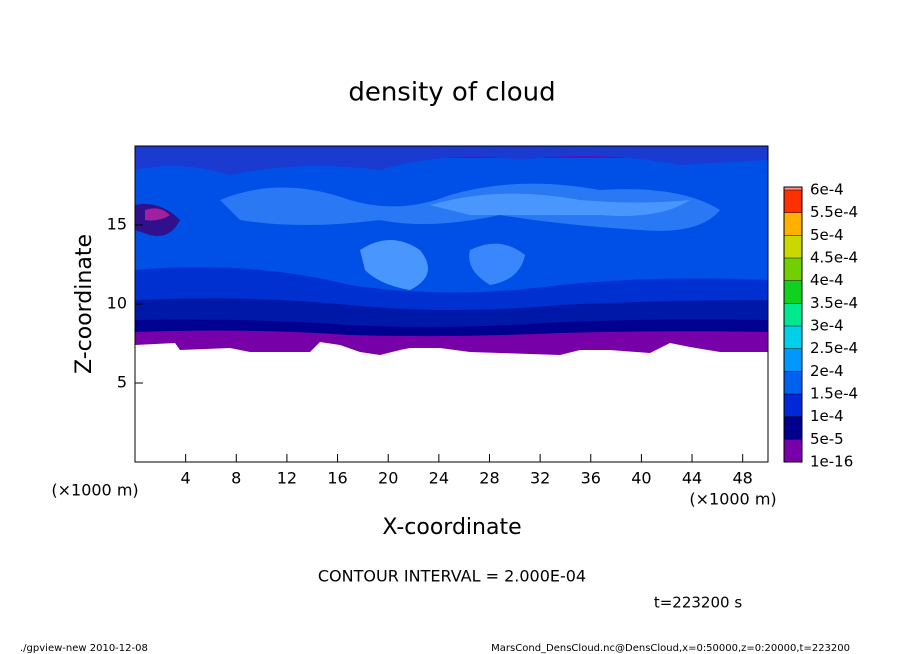 This screenshot has height=654, width=904. Describe the element at coordinates (287, 478) in the screenshot. I see `x-tick-label: 12` at that location.